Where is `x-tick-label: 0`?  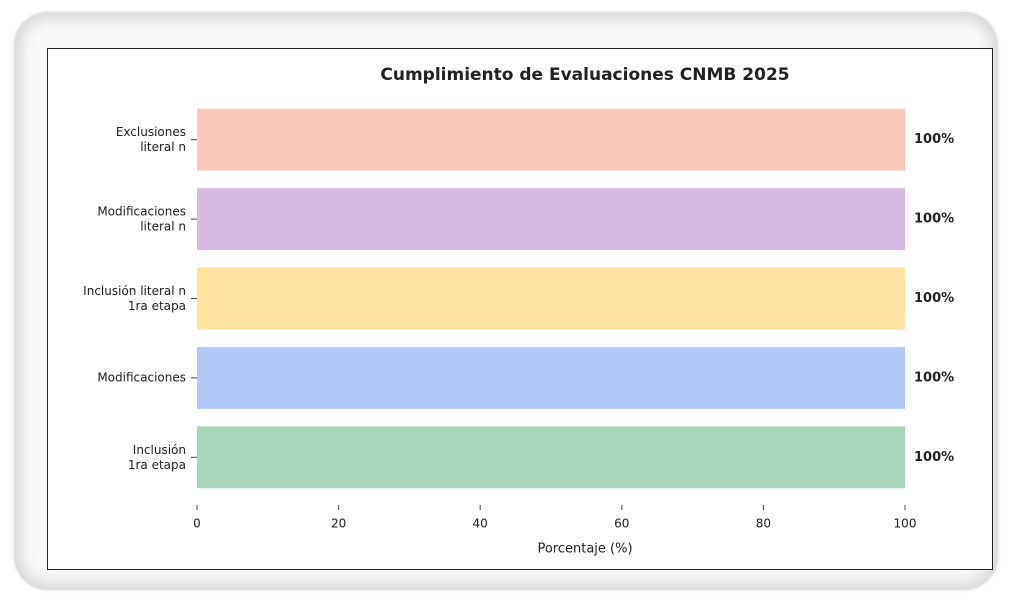 x-tick-label: 0 is located at coordinates (197, 524).